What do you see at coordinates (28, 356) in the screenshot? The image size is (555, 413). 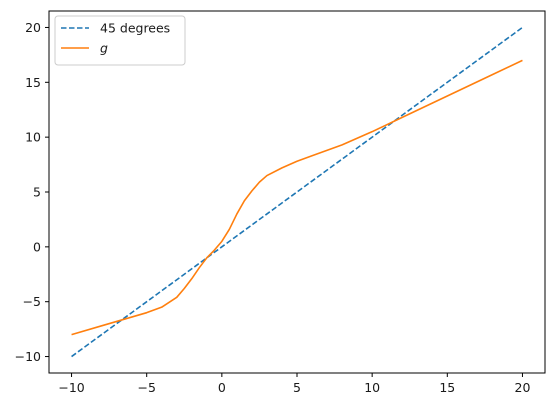 I see `y-tick-label: −10` at bounding box center [28, 356].